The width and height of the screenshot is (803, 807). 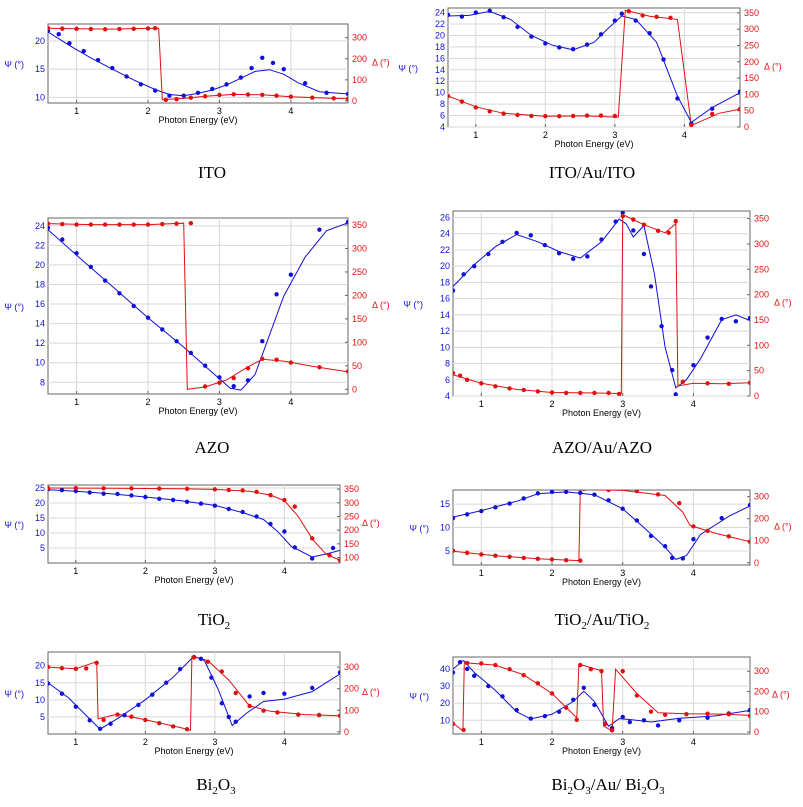 What do you see at coordinates (40, 226) in the screenshot?
I see `y-left-tick-label: 24` at bounding box center [40, 226].